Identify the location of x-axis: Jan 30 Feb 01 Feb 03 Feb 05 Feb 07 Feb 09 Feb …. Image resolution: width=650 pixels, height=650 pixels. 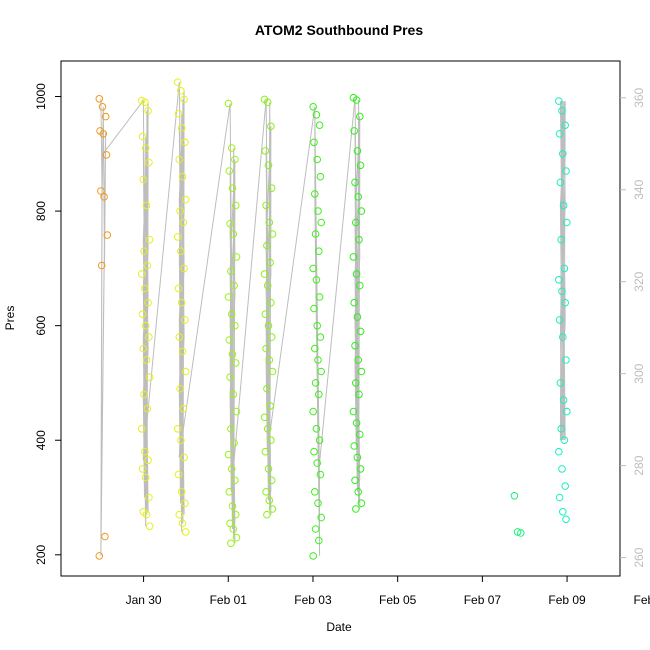
(388, 591).